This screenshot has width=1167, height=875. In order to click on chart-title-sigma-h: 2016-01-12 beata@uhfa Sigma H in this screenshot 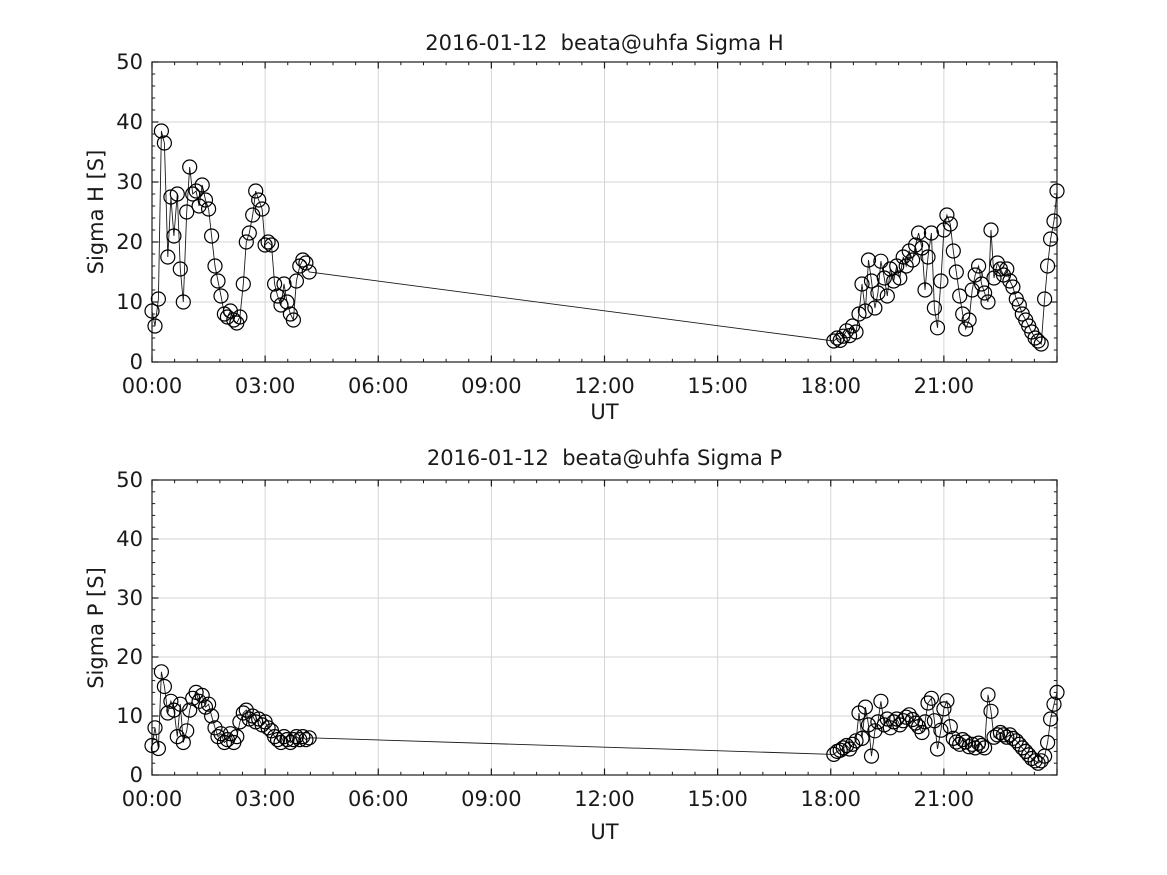, I will do `click(604, 43)`.